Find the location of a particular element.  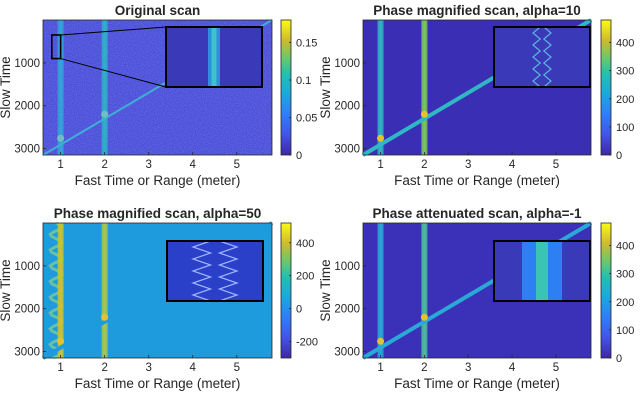

inset-band-core is located at coordinates (542, 271).